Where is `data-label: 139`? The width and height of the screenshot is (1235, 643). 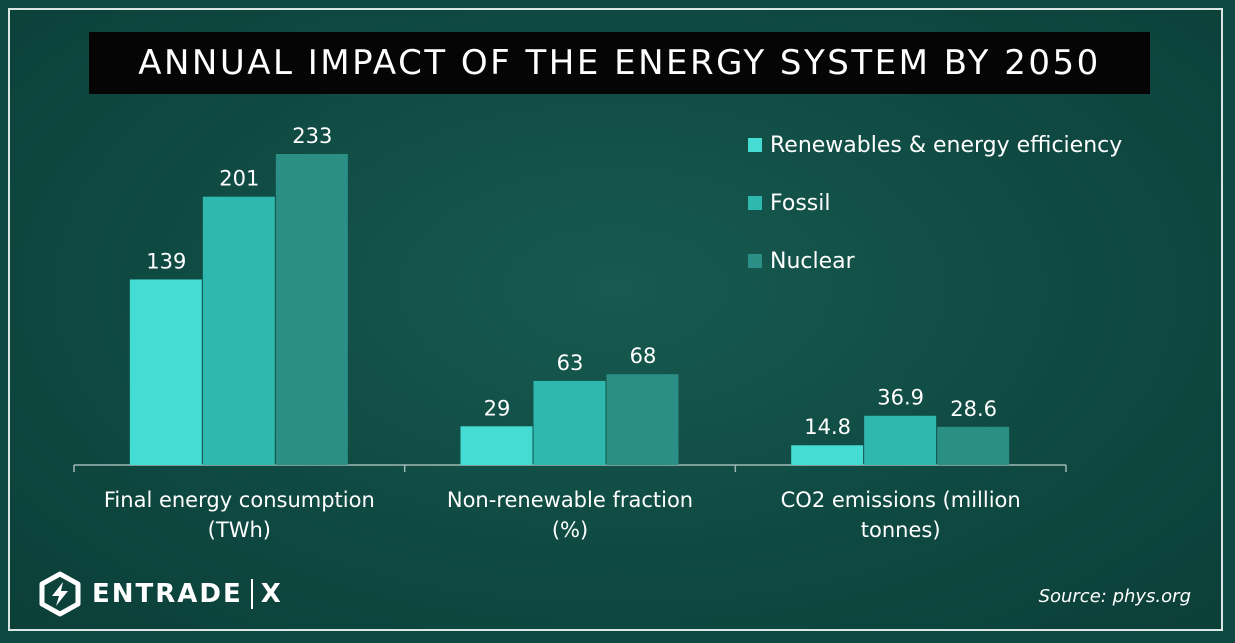
data-label: 139 is located at coordinates (166, 261).